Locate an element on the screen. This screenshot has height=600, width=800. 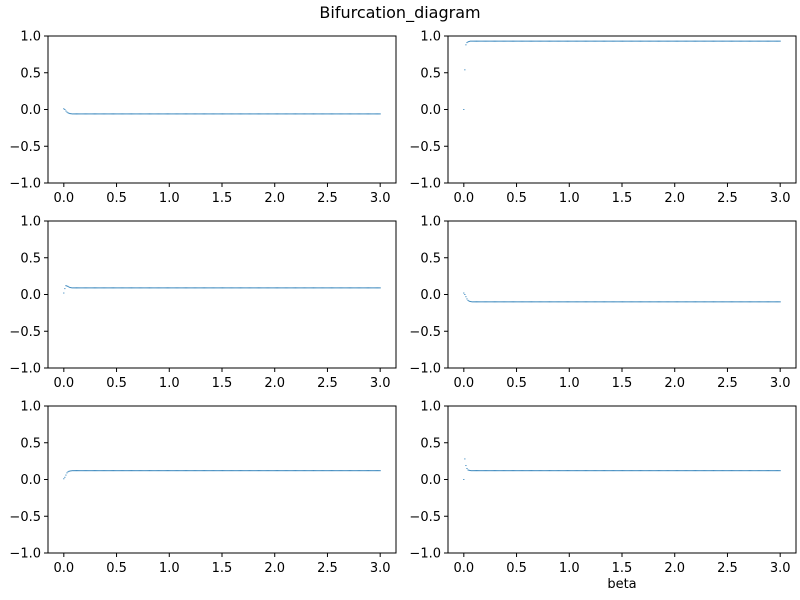
y-tick-label: −0.5 is located at coordinates (425, 332).